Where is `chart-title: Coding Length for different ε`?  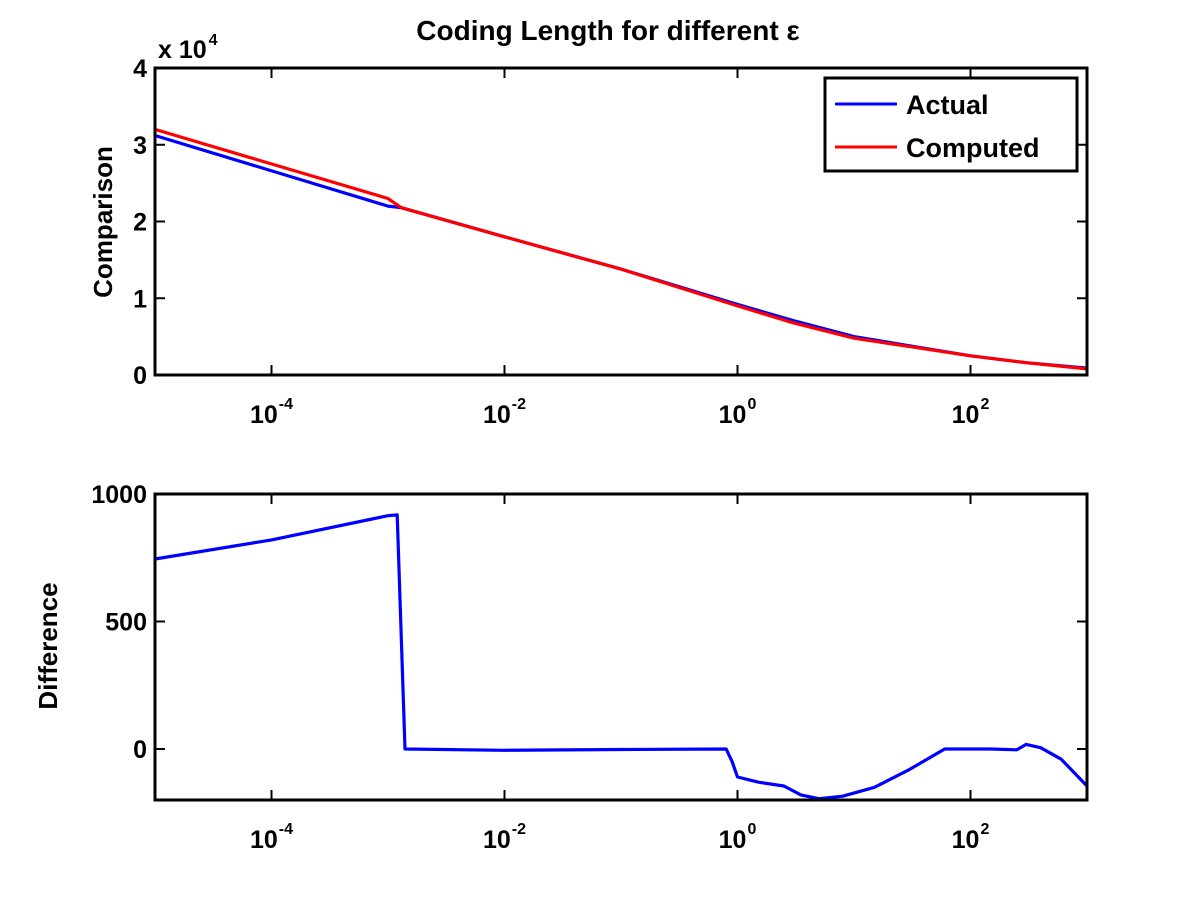
chart-title: Coding Length for different ε is located at coordinates (607, 30).